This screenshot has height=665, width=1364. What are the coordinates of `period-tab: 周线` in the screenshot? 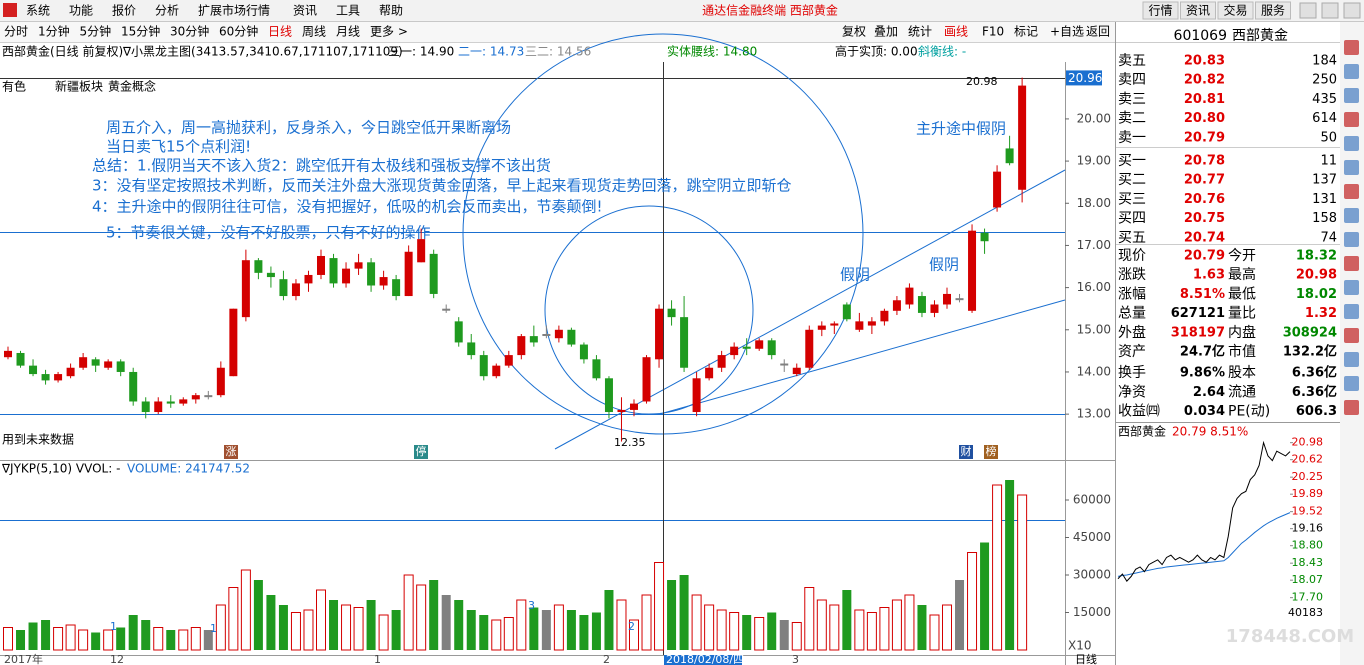 It's located at (314, 32).